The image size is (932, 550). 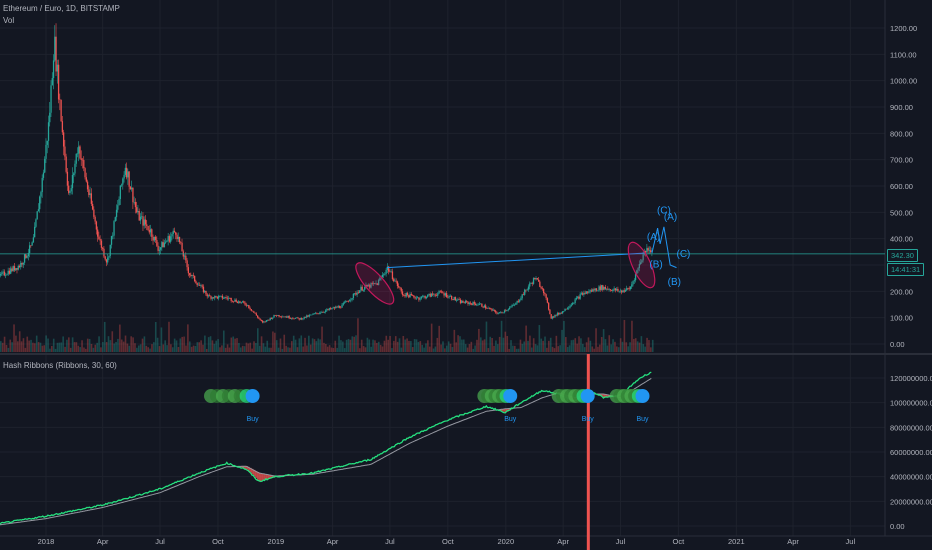 I want to click on hash-axis-tick: 60000000.00, so click(x=911, y=452).